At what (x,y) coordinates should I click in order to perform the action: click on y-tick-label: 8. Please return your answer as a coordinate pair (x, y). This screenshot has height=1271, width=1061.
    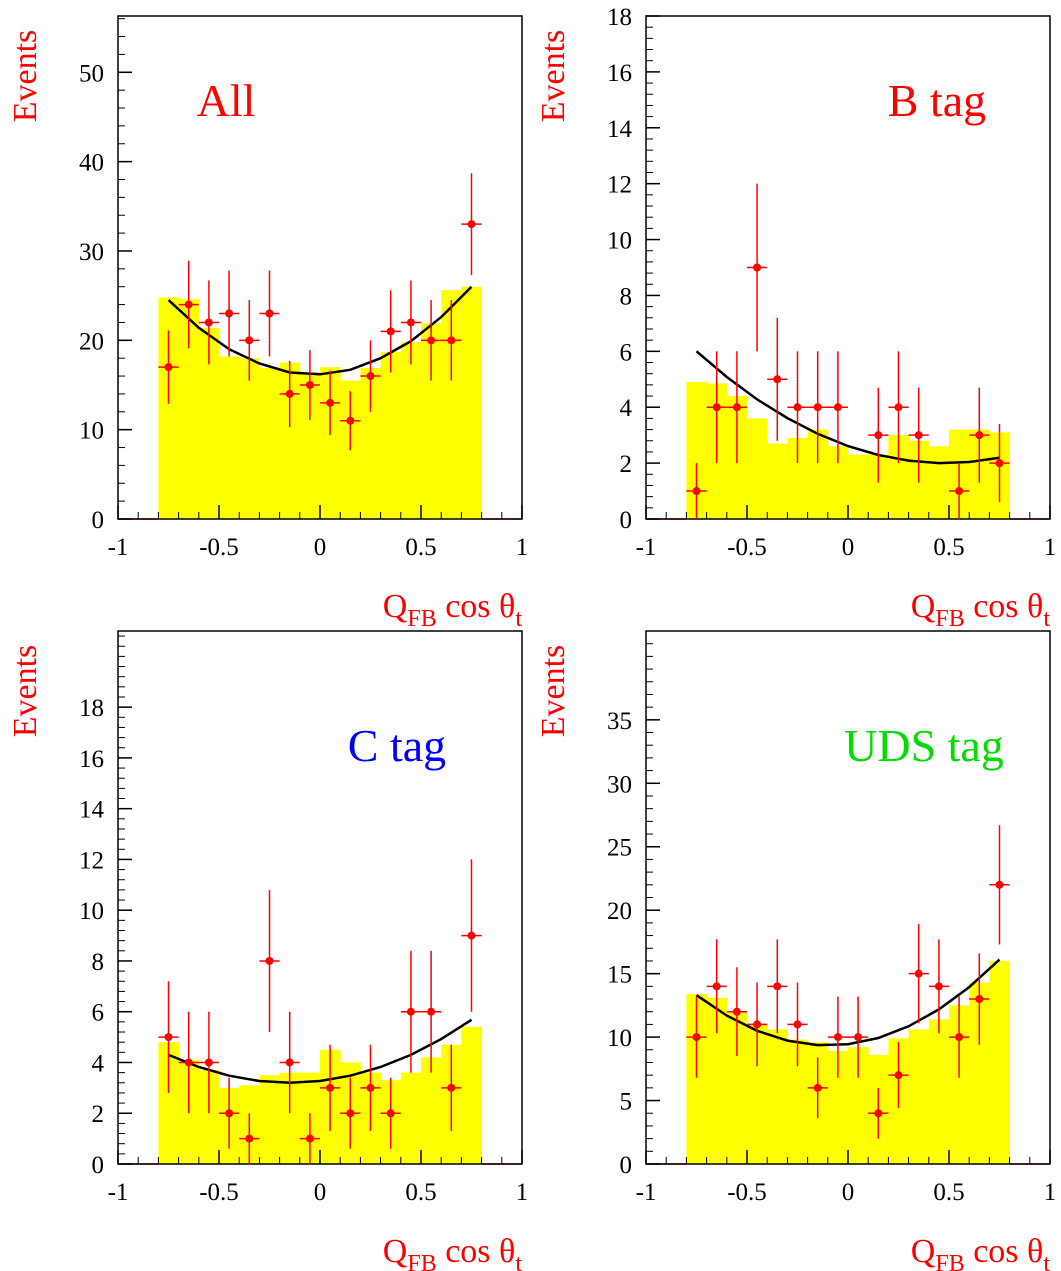
    Looking at the image, I should click on (98, 962).